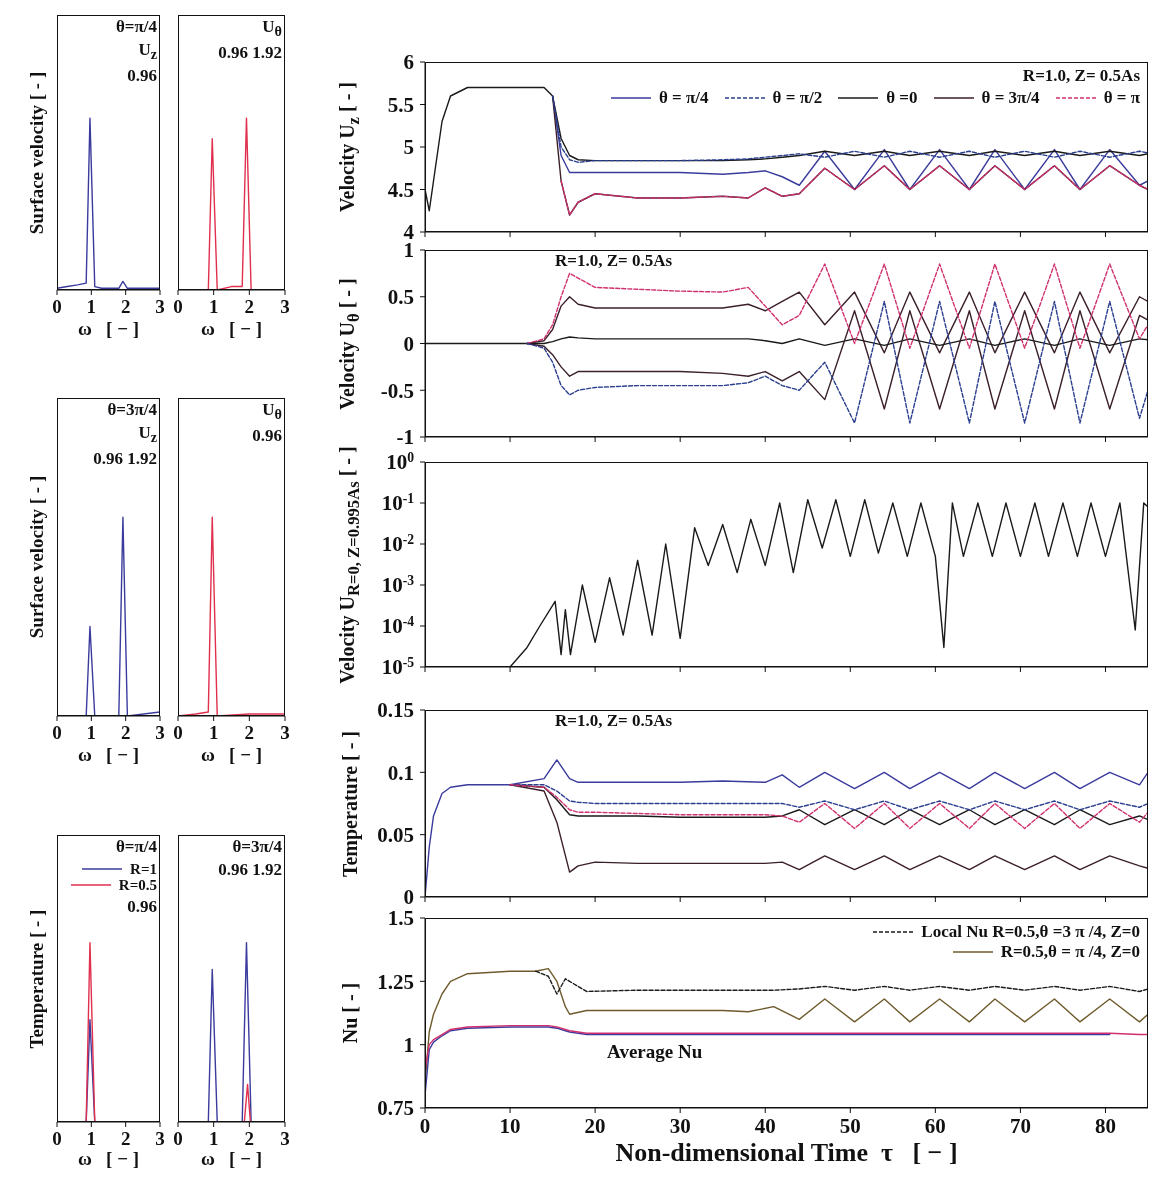 The image size is (1152, 1184). I want to click on y-tick-label: 10$^{-2}$, so click(398, 544).